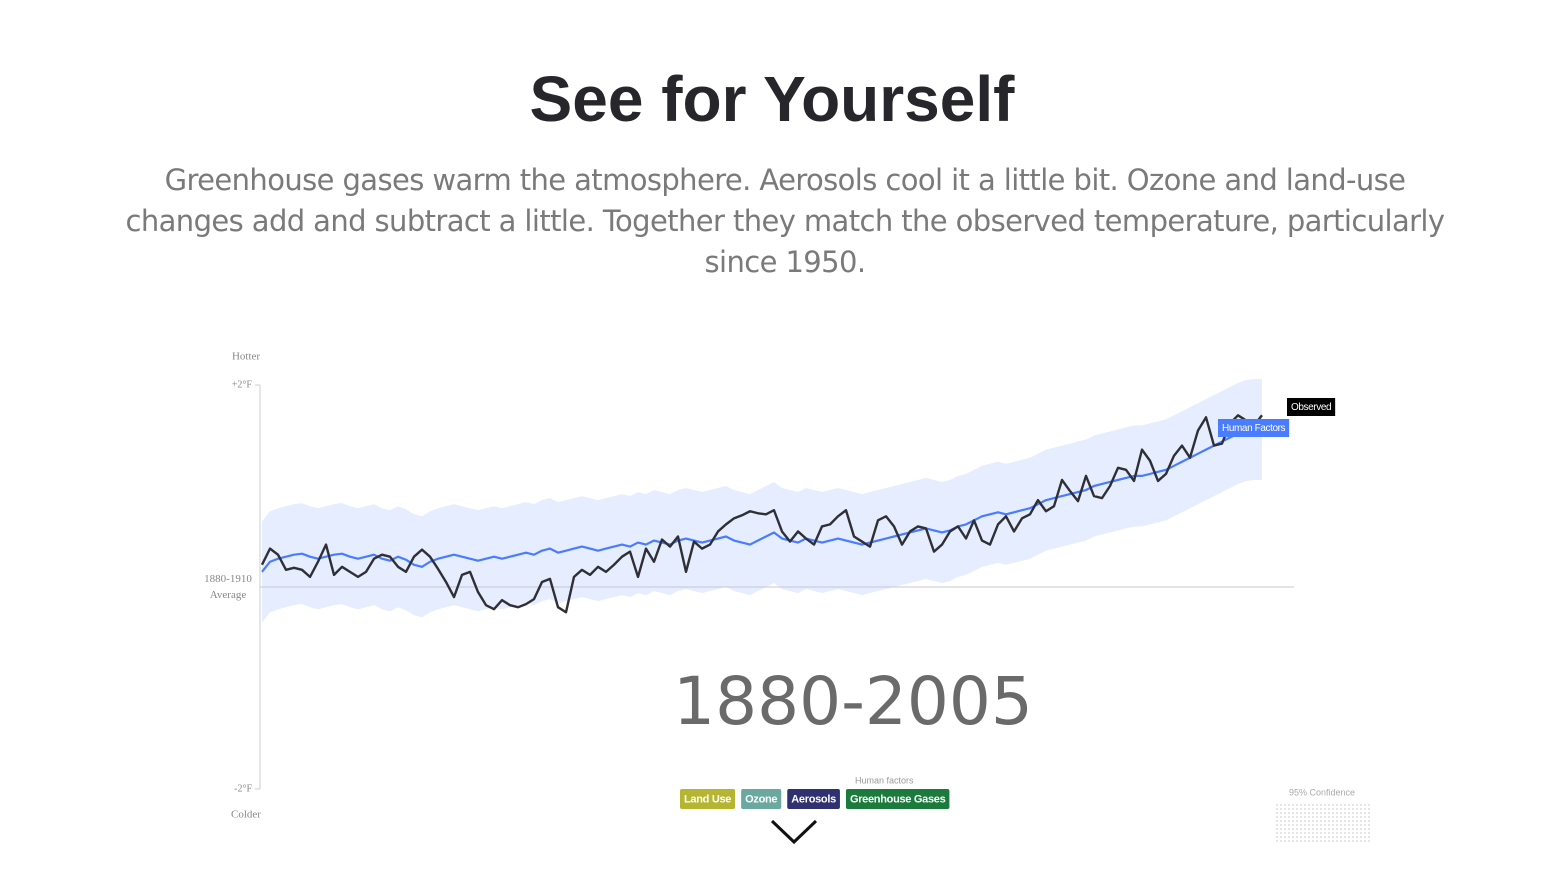 This screenshot has width=1544, height=884. I want to click on series-label: Human Factors, so click(1254, 428).